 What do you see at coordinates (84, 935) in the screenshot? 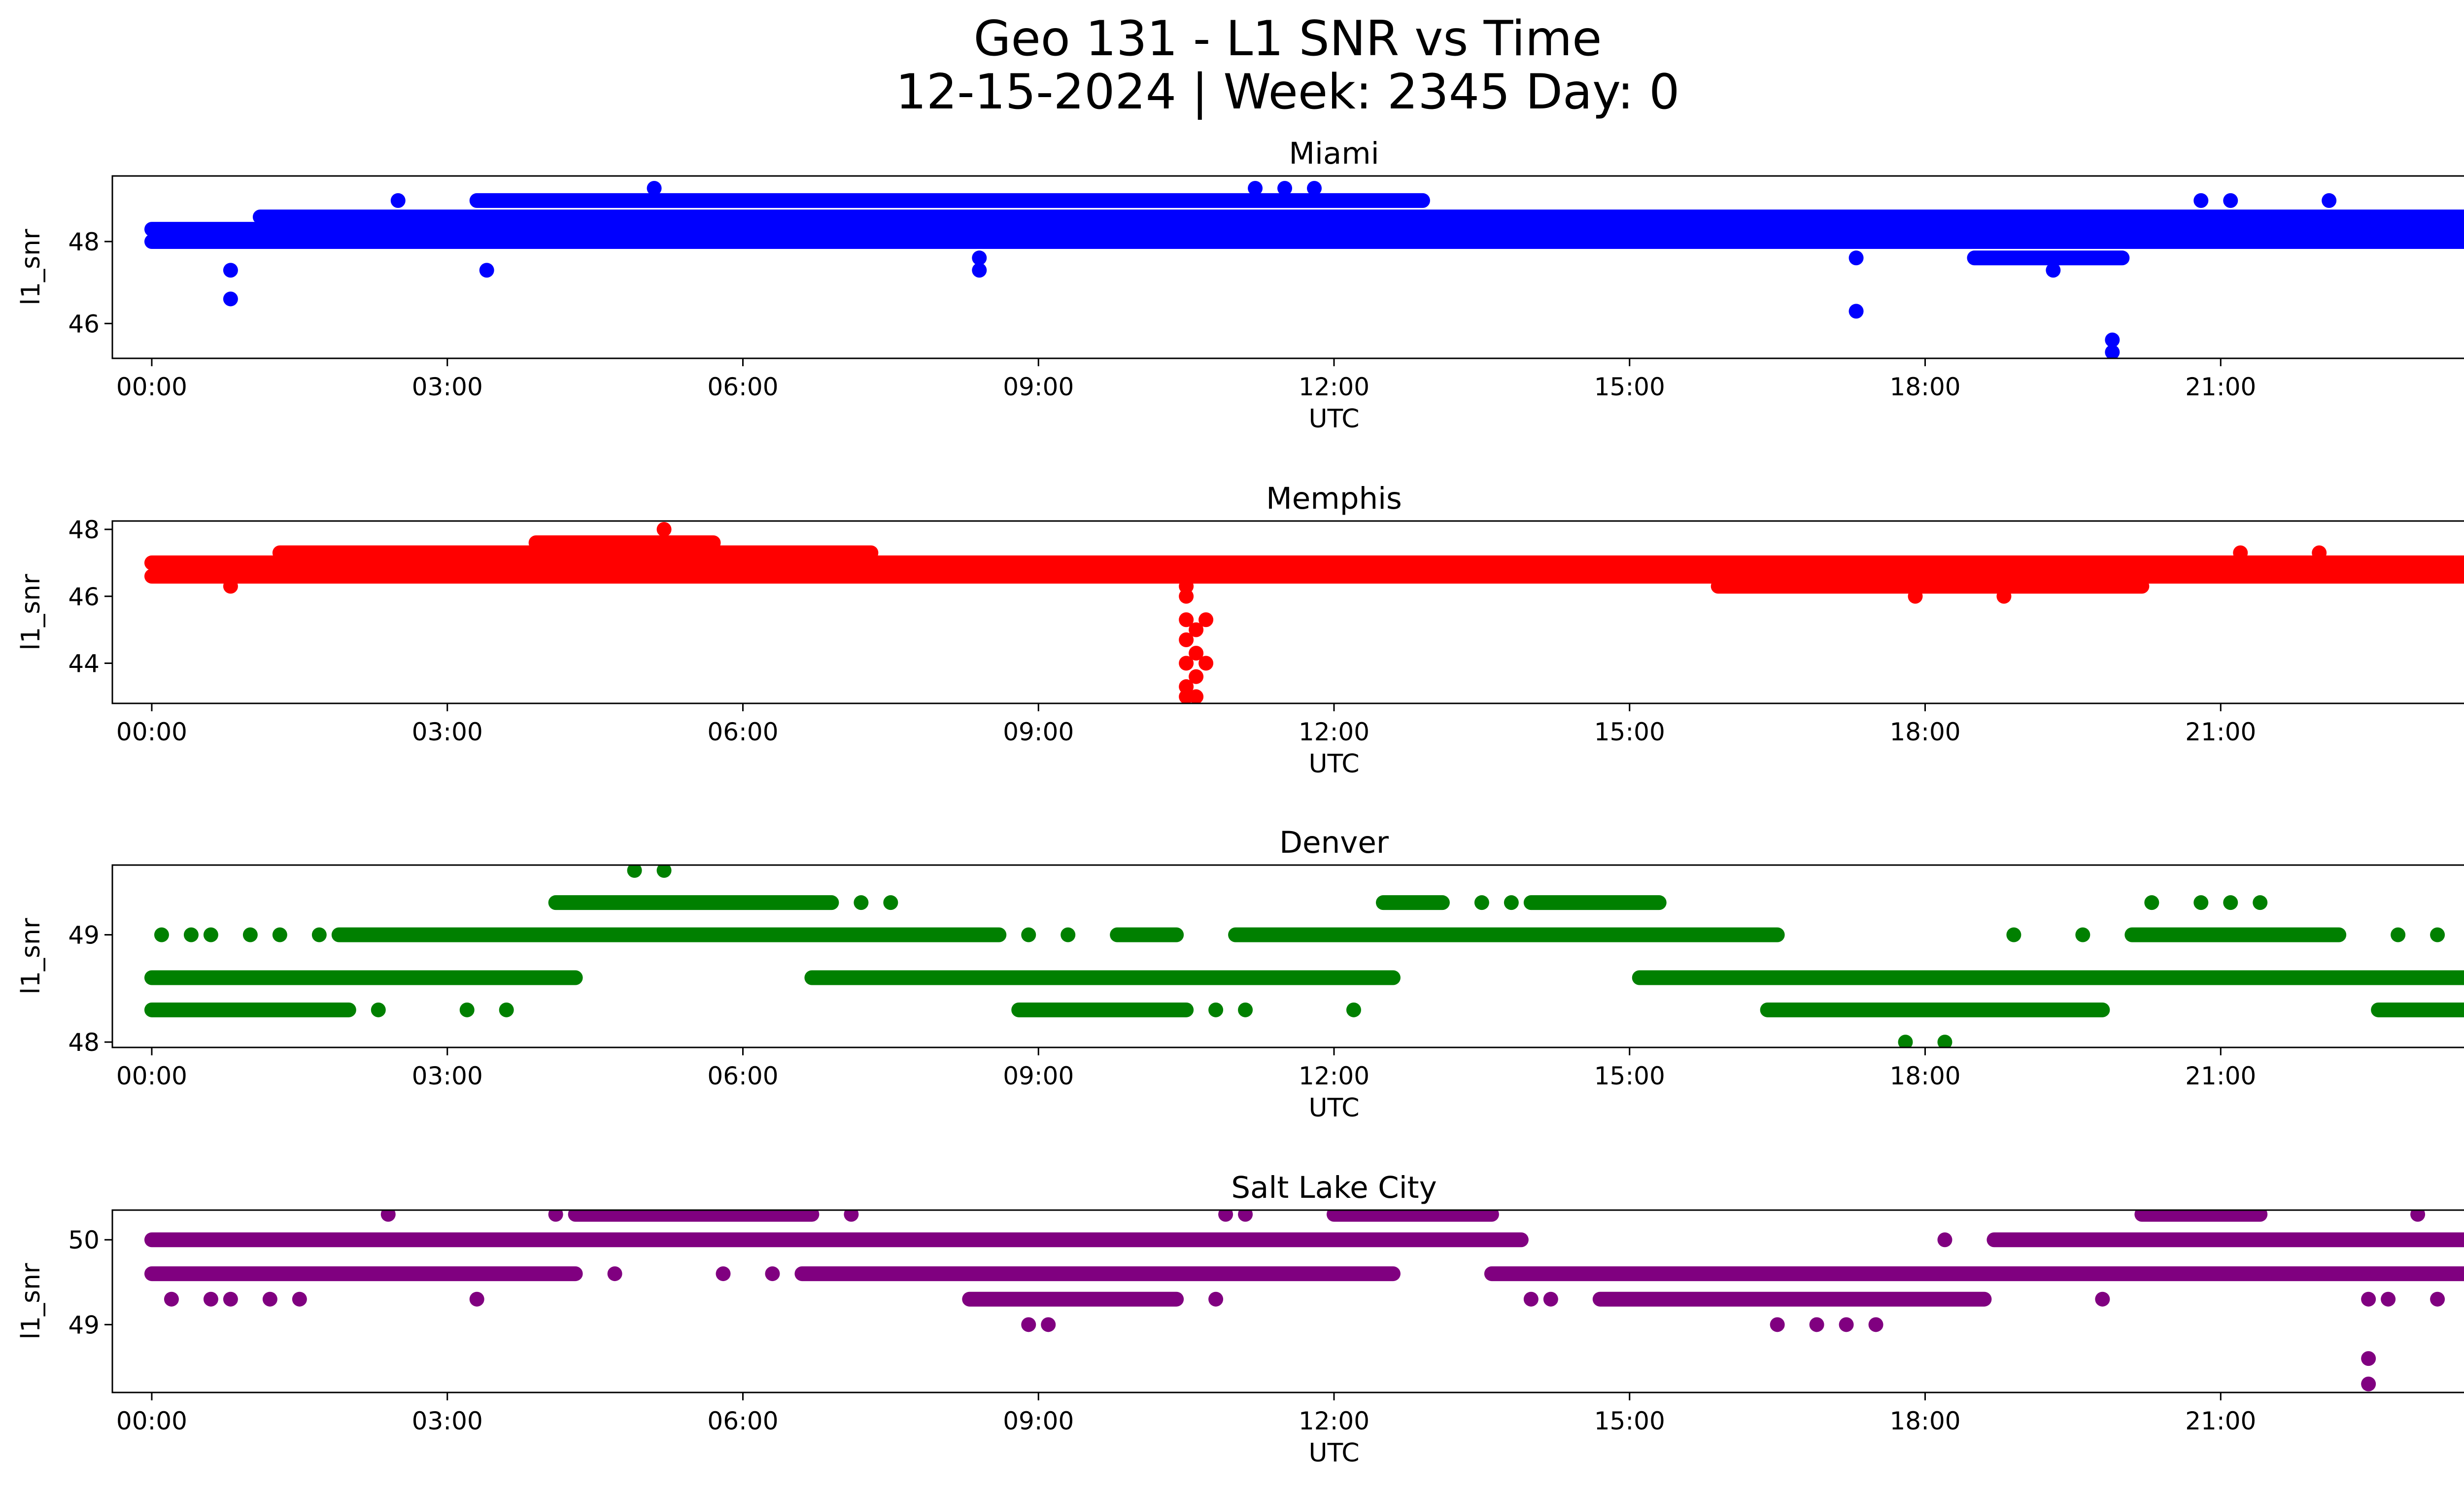
I see `y-tick-label: 49` at bounding box center [84, 935].